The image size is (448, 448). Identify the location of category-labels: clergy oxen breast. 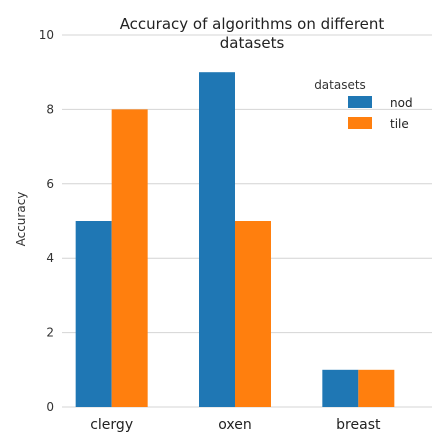
(235, 425).